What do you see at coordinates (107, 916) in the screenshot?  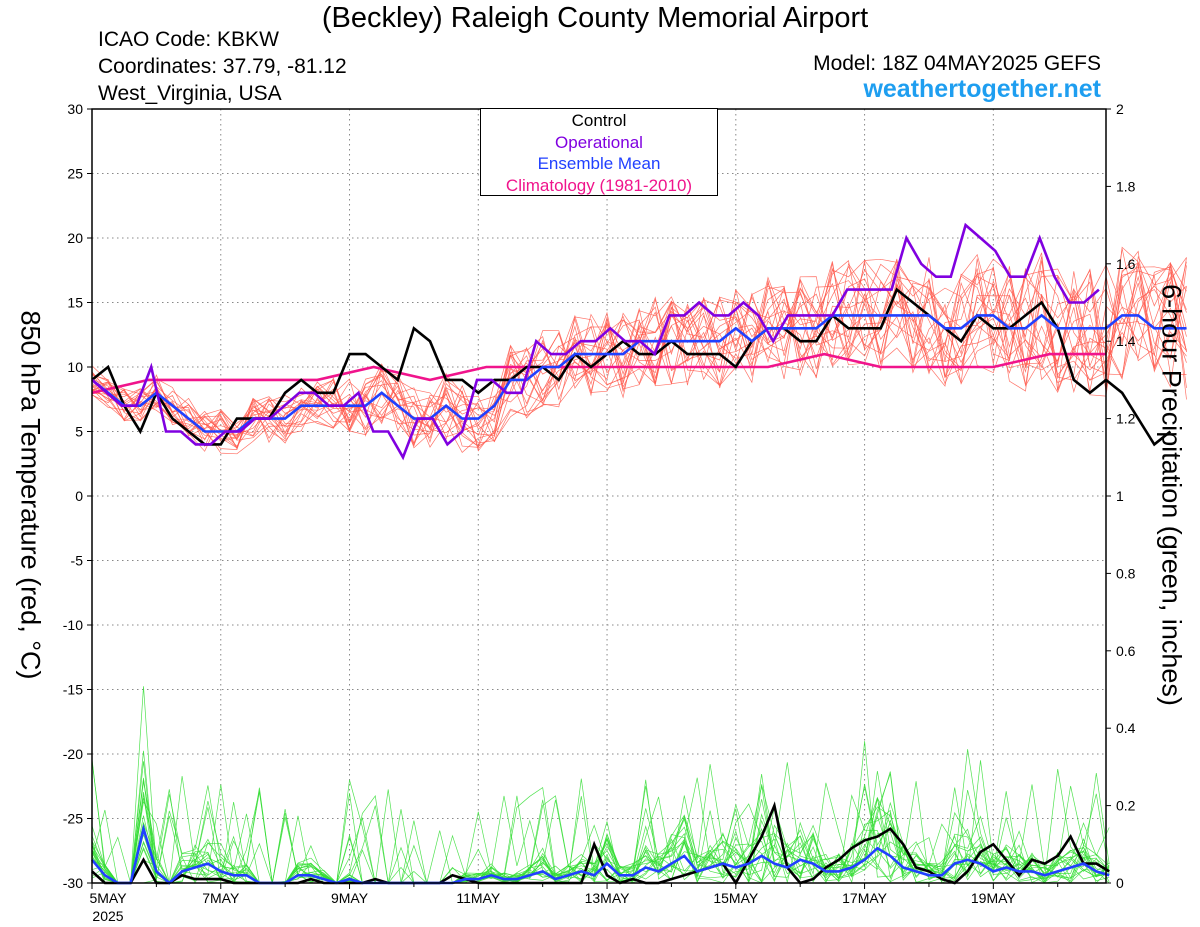 I see `x-year-label: 2025` at bounding box center [107, 916].